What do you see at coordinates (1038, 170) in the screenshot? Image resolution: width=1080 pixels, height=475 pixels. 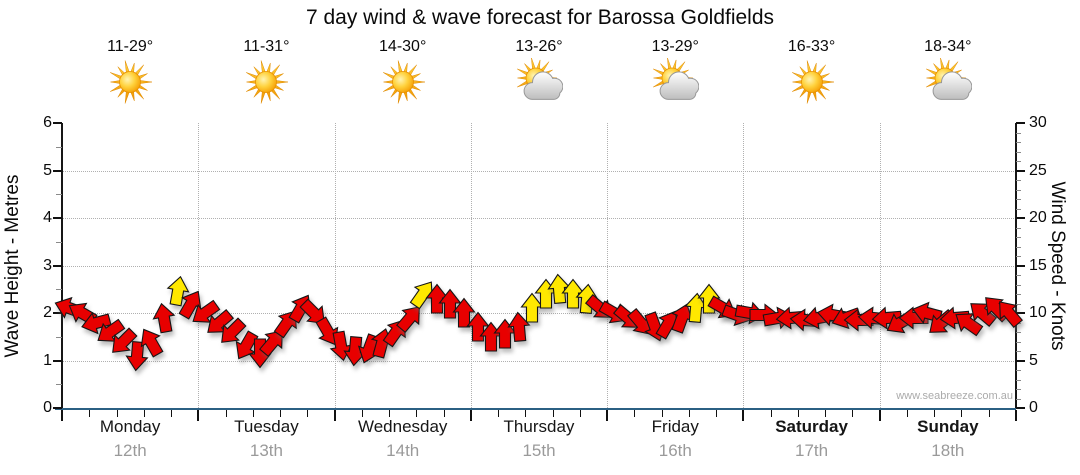 I see `right-axis-tick-label: 25` at bounding box center [1038, 170].